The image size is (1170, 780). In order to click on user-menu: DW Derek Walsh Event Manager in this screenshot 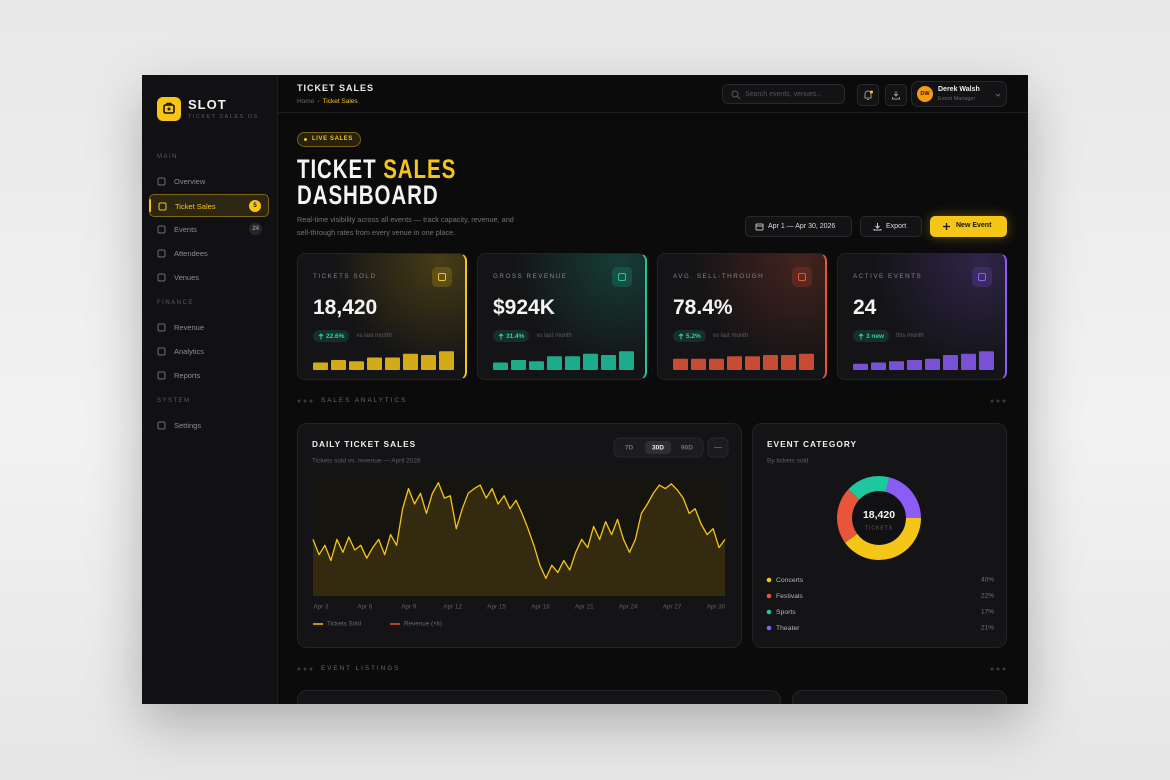, I will do `click(959, 94)`.